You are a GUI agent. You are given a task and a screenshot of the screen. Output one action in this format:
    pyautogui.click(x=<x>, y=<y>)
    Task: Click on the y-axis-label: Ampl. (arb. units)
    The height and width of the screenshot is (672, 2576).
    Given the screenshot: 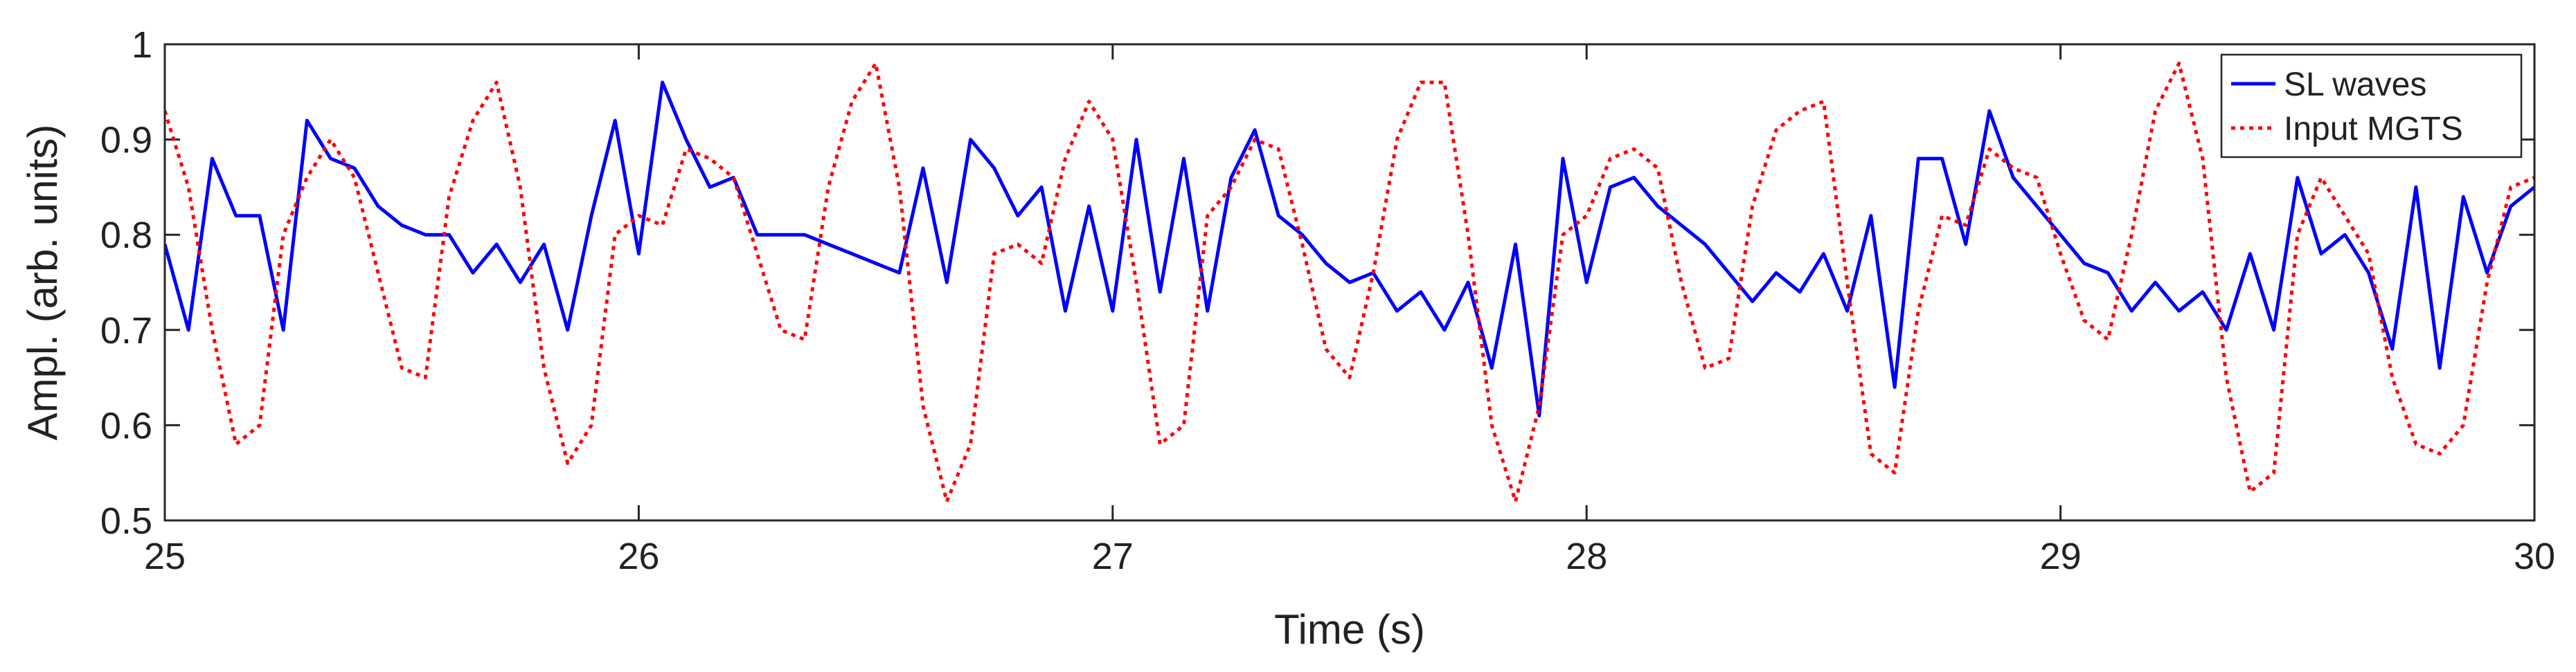 What is the action you would take?
    pyautogui.click(x=42, y=283)
    